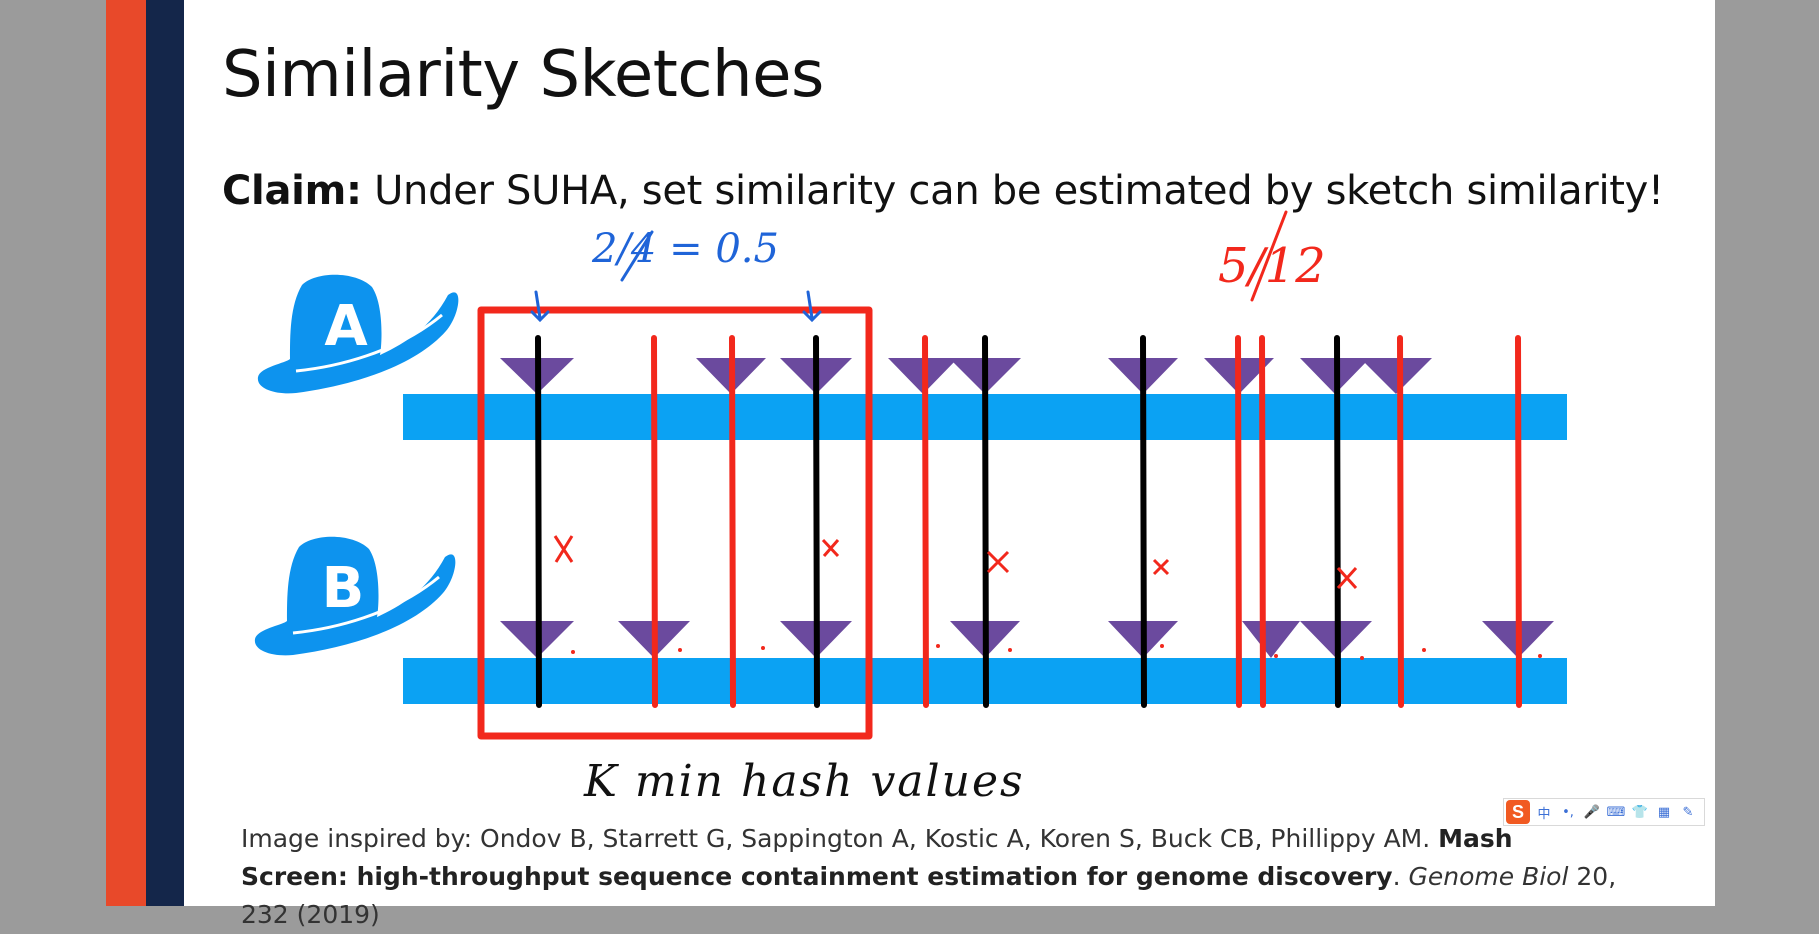 This screenshot has height=934, width=1819. Describe the element at coordinates (1544, 814) in the screenshot. I see `language-toggle-button: 中` at that location.